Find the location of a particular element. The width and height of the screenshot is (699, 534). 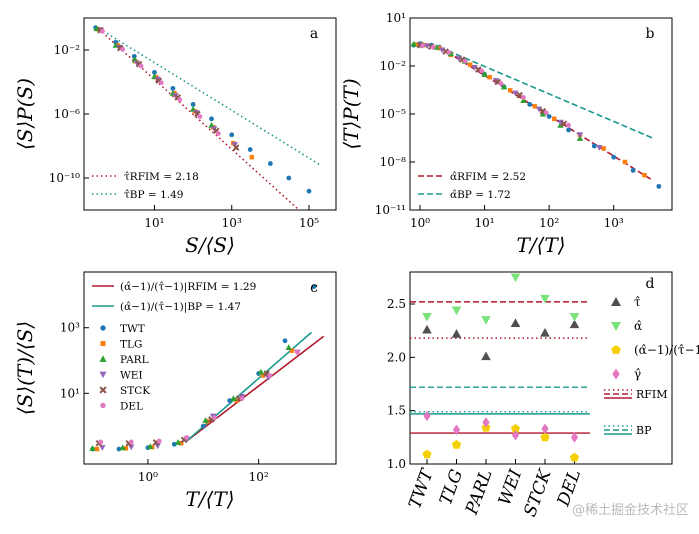

x-tick-label: TWT is located at coordinates (421, 488).